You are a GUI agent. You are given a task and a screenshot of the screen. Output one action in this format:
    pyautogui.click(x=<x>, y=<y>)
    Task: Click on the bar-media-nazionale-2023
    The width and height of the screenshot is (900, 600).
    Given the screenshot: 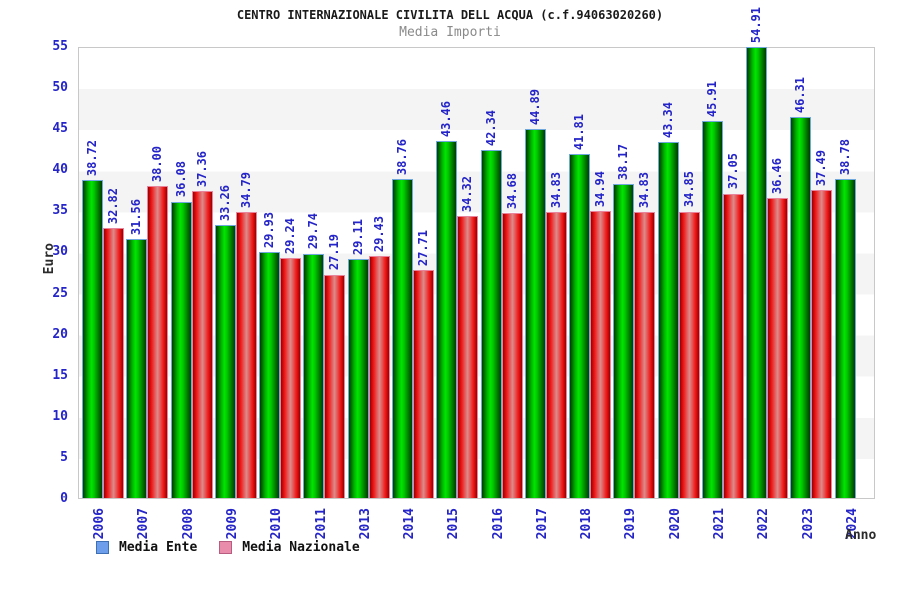 What is the action you would take?
    pyautogui.click(x=822, y=343)
    